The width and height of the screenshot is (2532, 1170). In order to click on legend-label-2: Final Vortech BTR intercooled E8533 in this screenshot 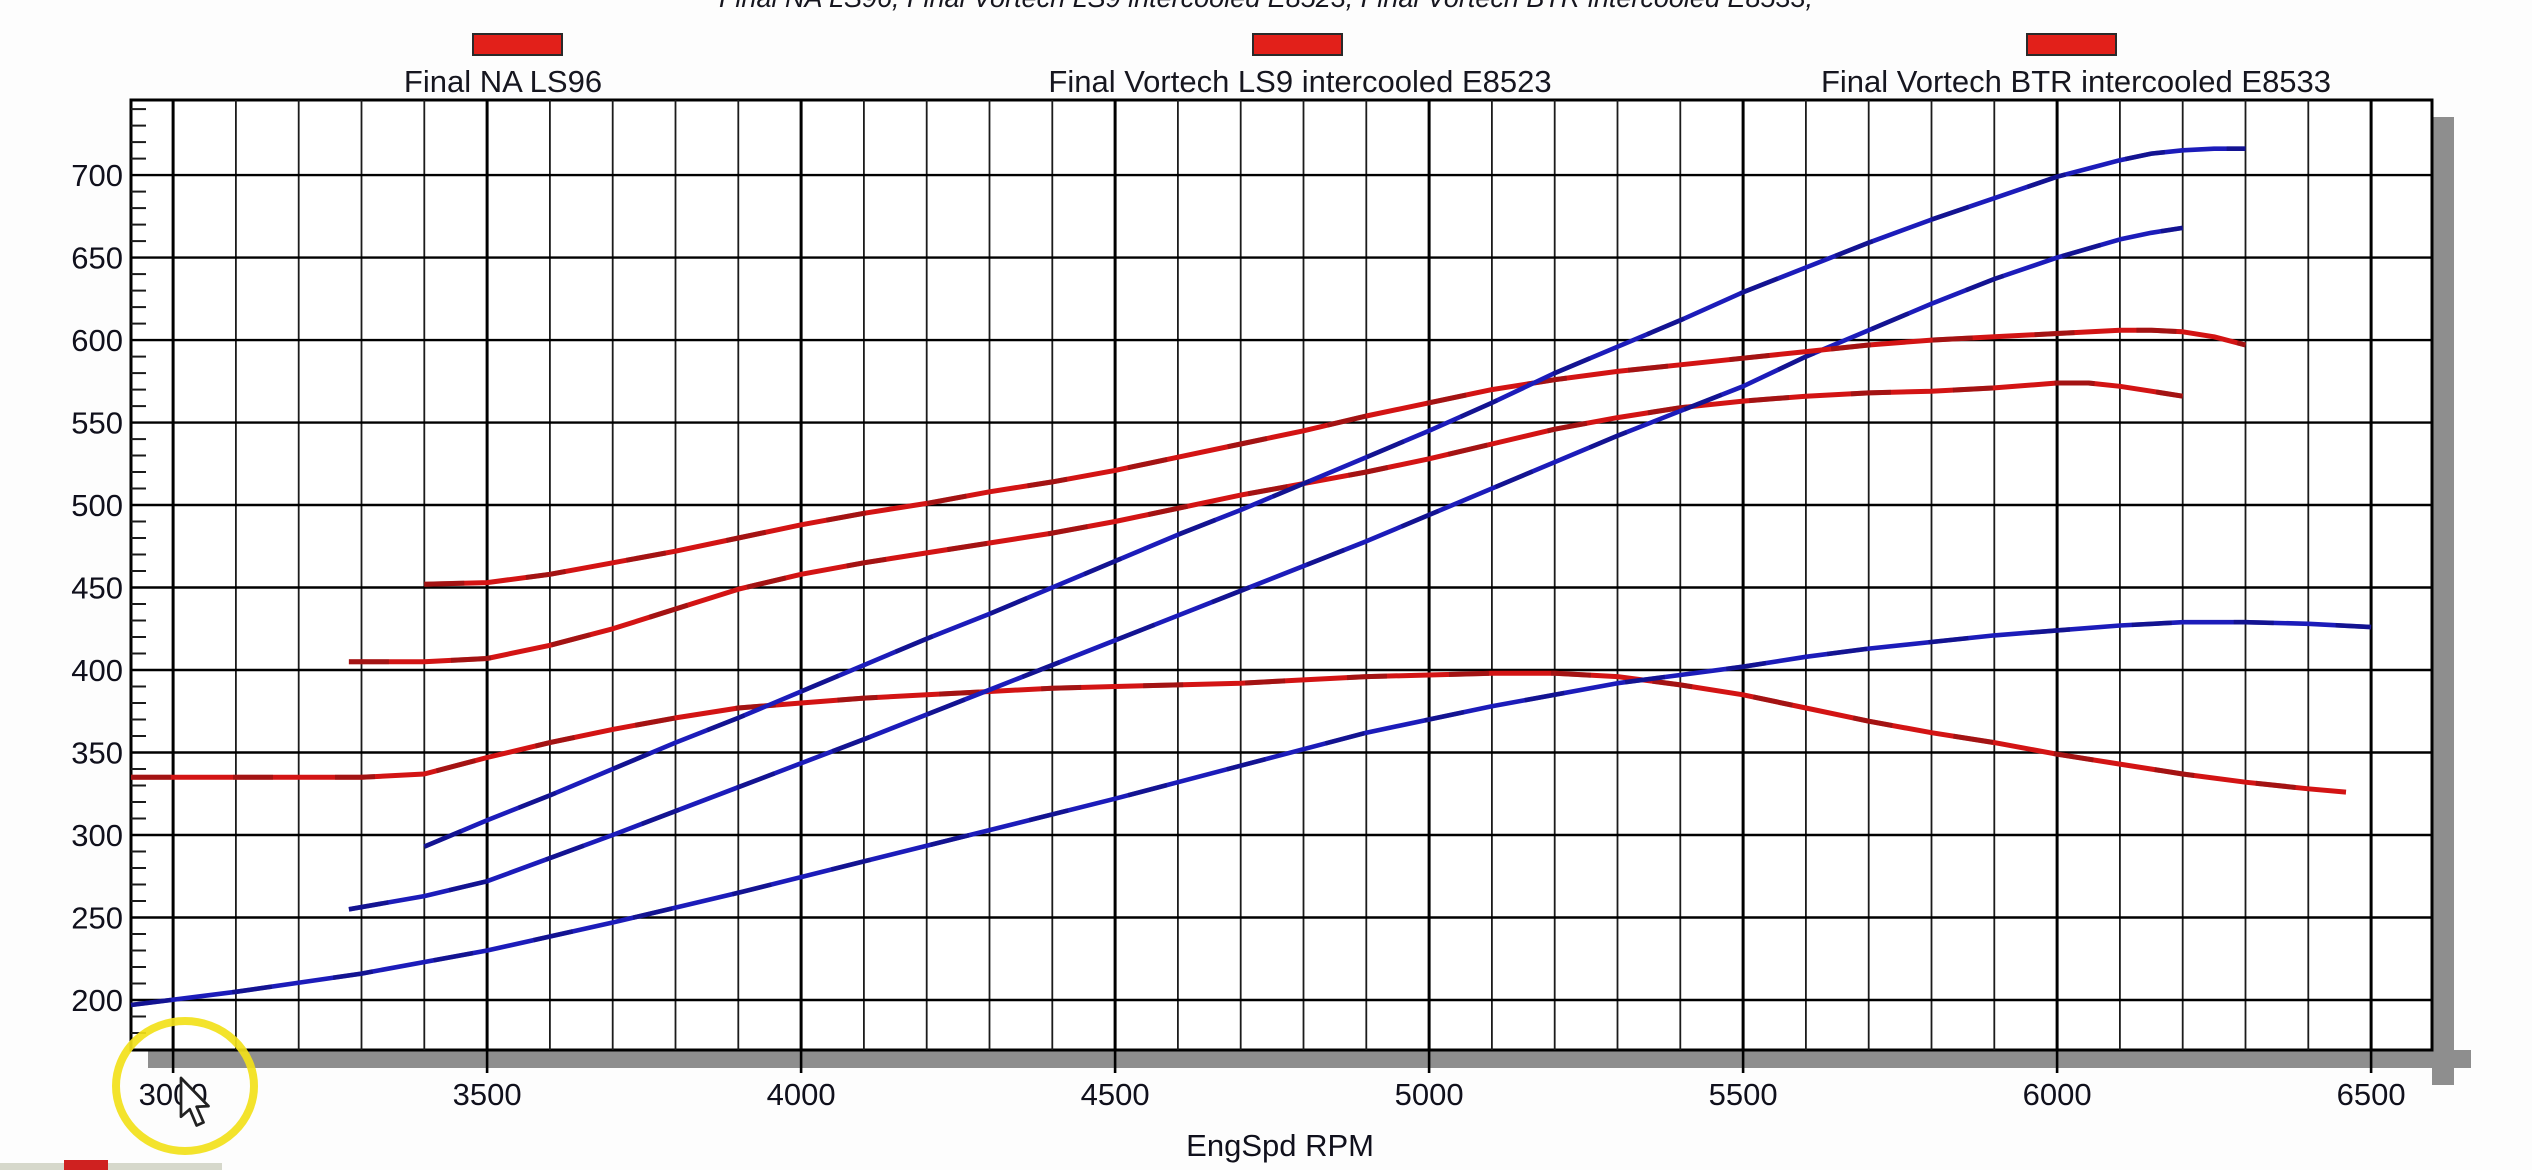, I will do `click(2076, 81)`.